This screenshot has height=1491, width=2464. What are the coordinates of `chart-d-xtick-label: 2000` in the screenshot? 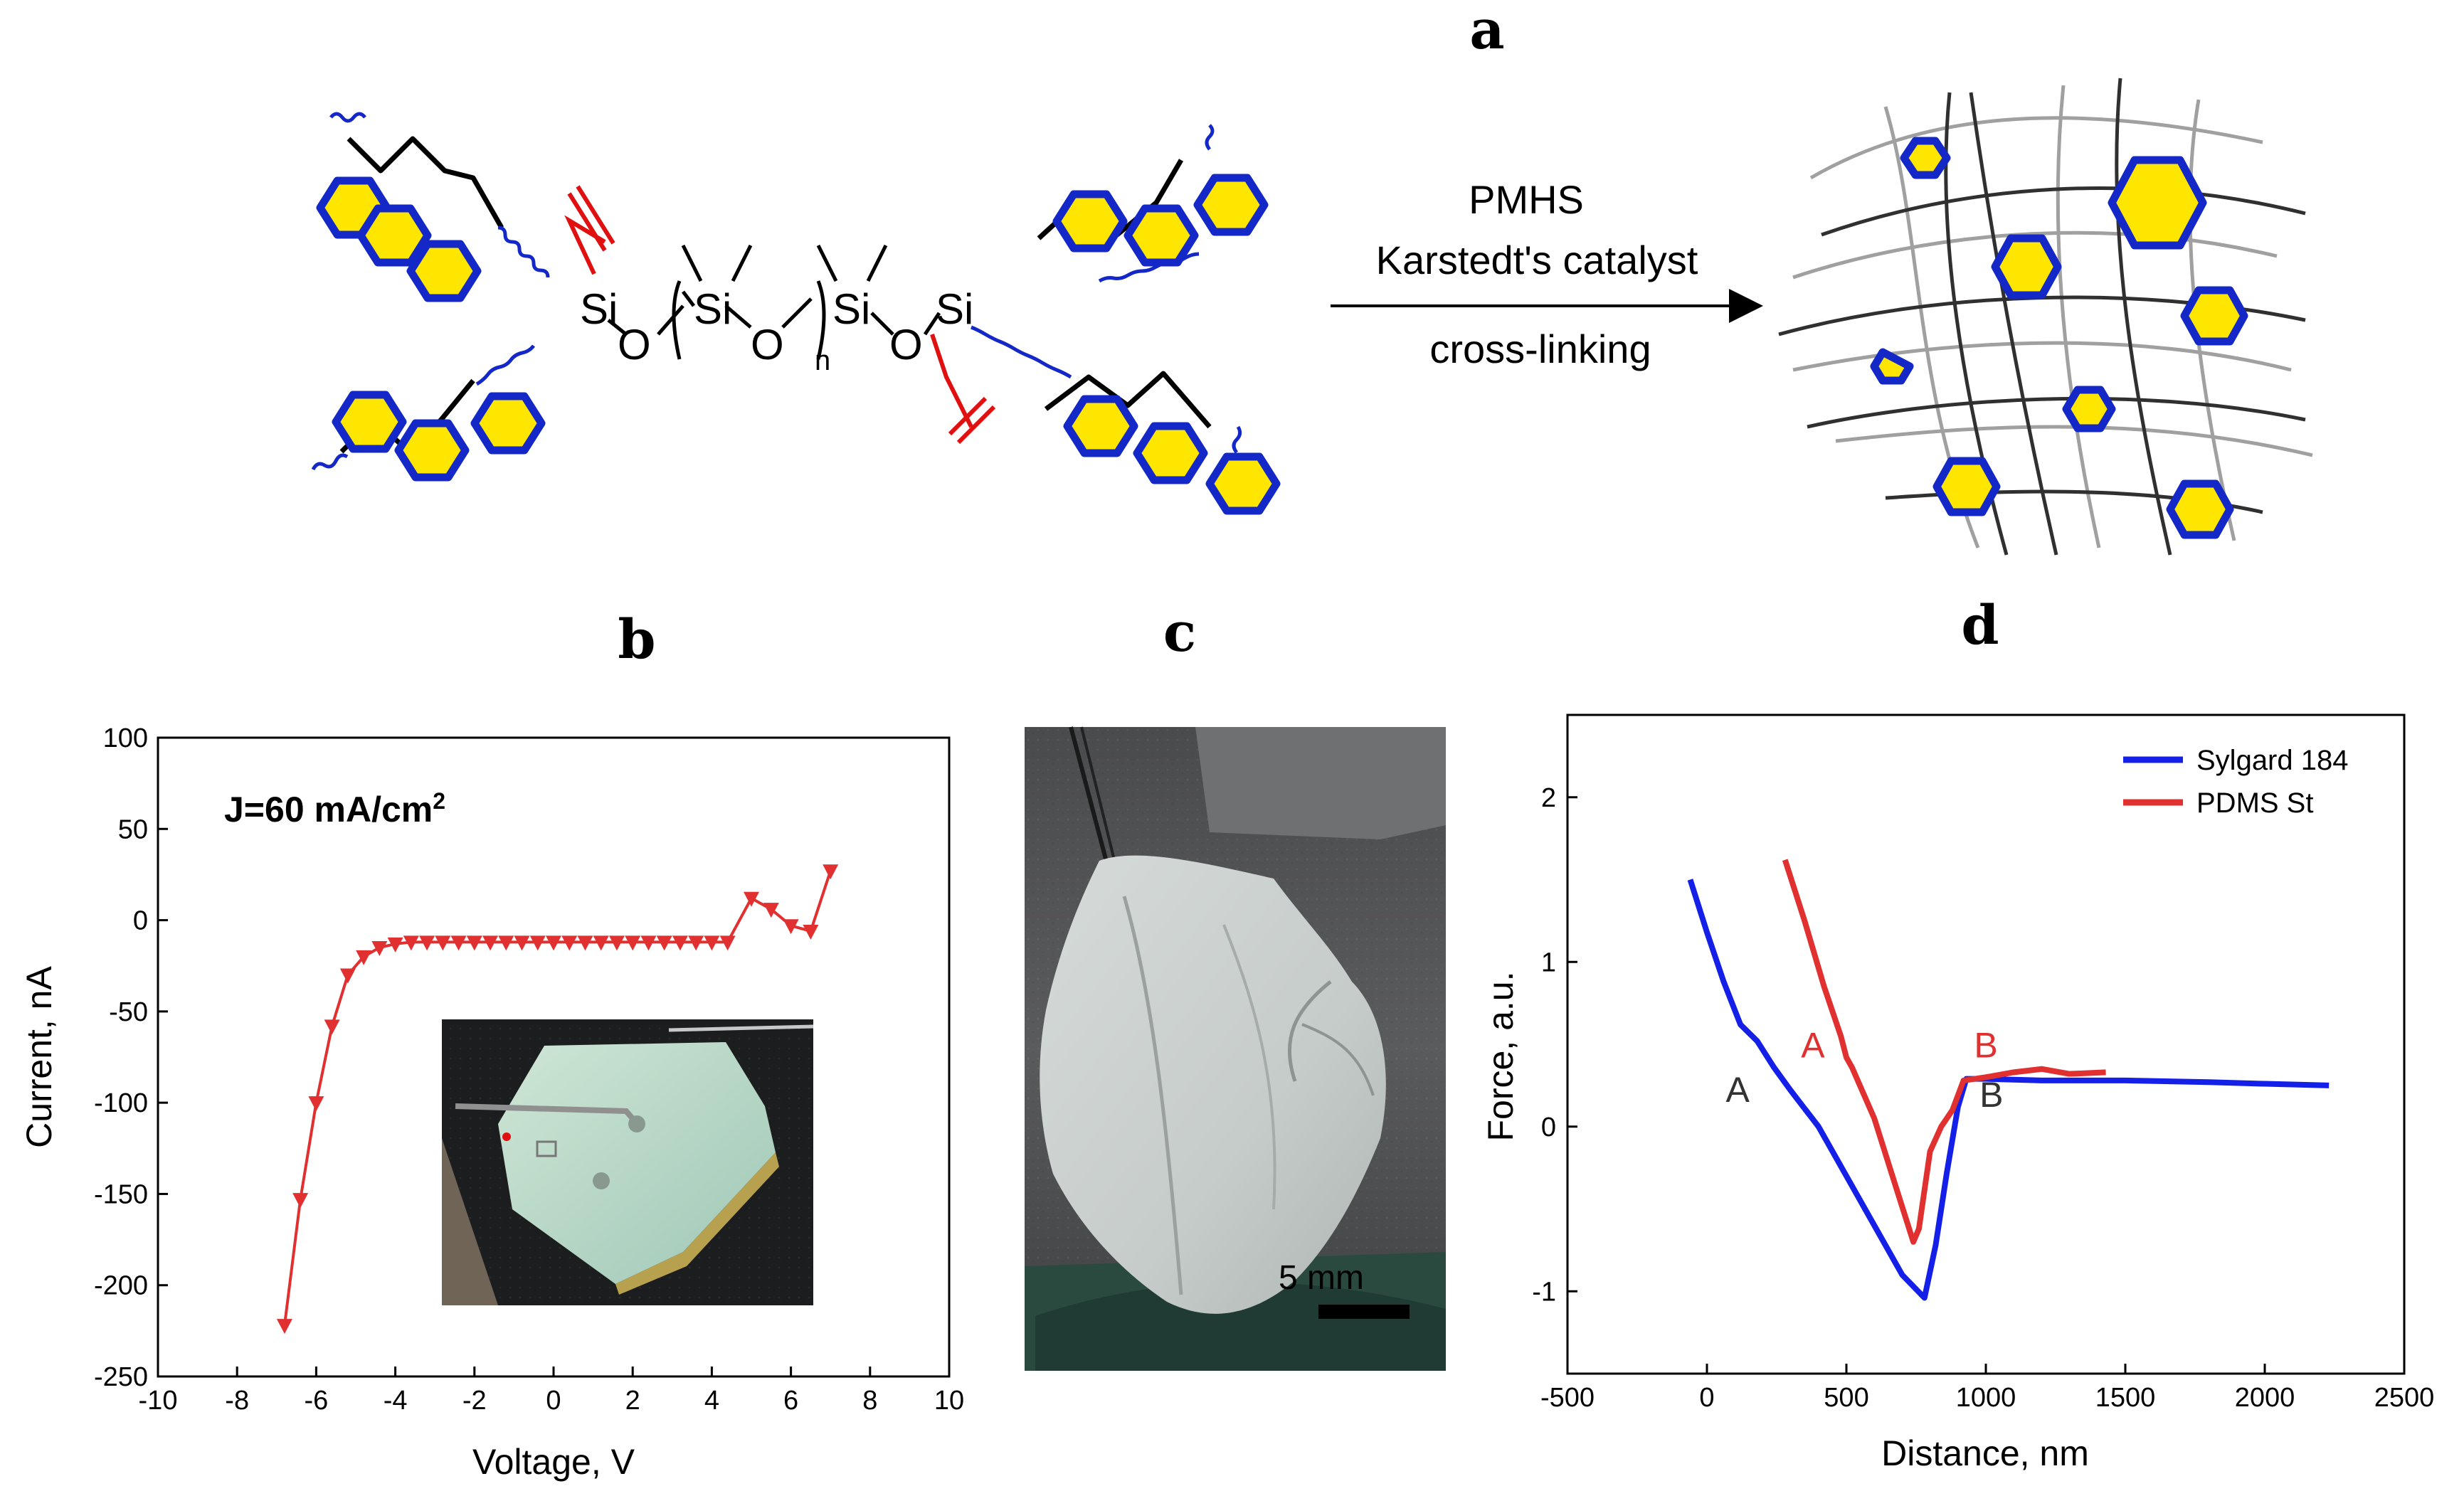 It's located at (2265, 1398).